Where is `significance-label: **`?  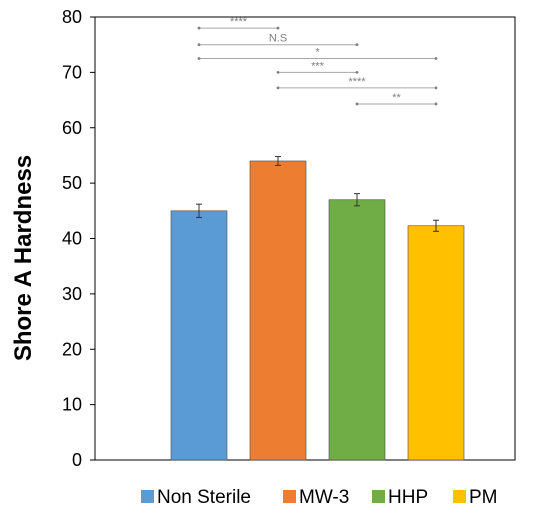 significance-label: ** is located at coordinates (396, 98).